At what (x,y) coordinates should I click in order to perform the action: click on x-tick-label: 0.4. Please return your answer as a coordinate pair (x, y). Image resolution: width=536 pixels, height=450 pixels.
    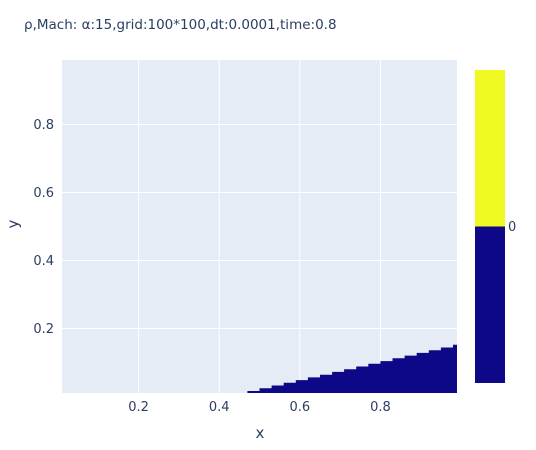
    Looking at the image, I should click on (219, 407).